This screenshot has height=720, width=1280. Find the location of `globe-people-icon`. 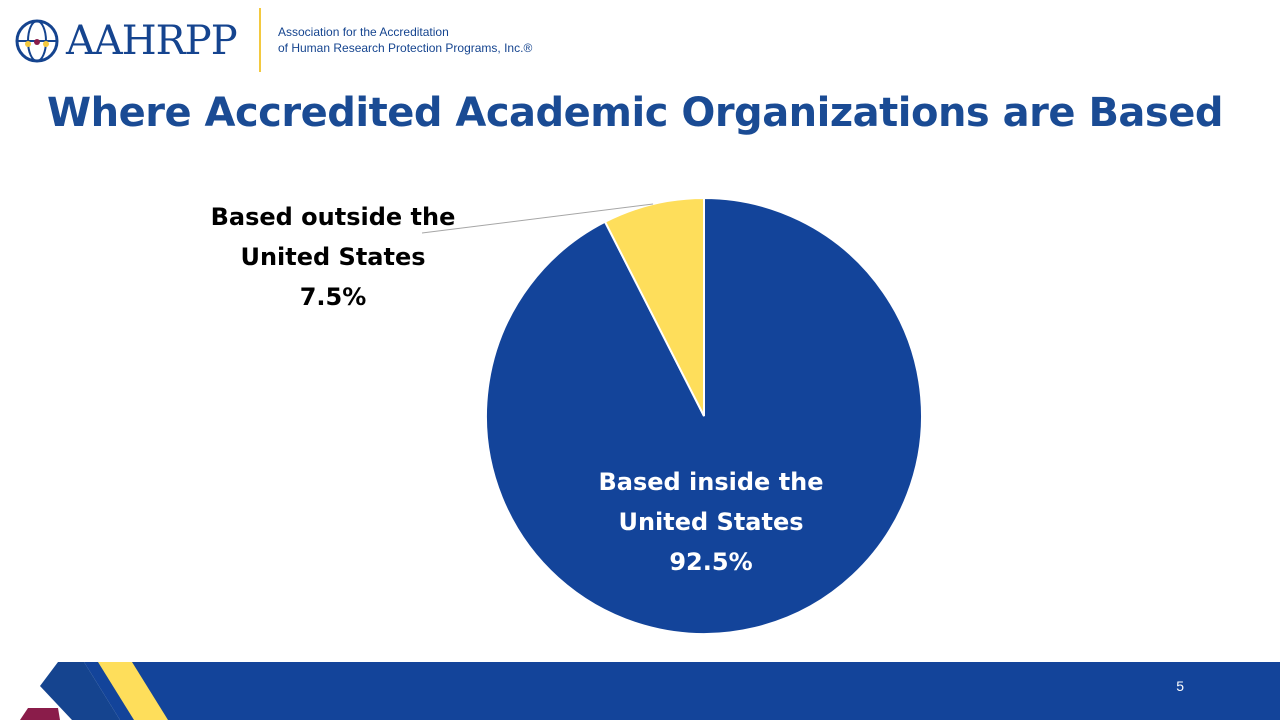

globe-people-icon is located at coordinates (37, 41).